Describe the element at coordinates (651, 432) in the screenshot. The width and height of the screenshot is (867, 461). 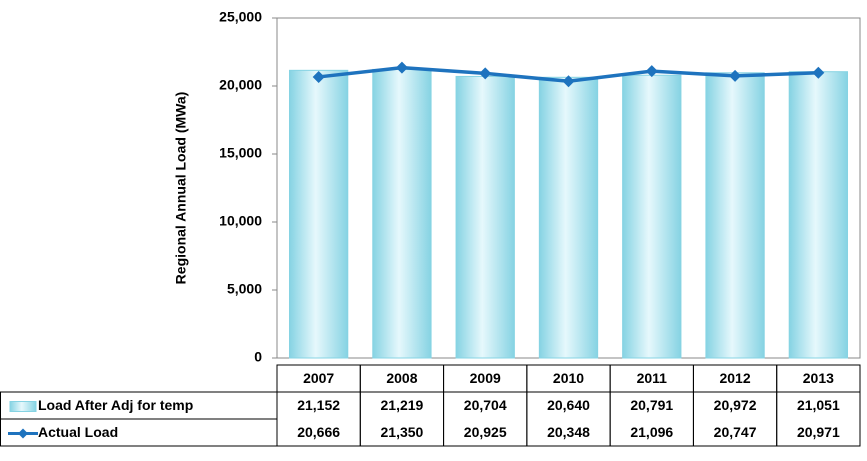
I see `data-label: 21,096` at that location.